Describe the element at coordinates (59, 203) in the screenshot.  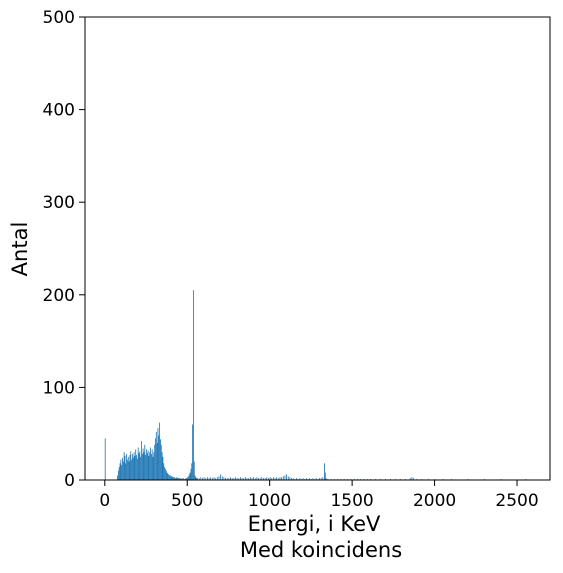
I see `y-tick-label: 300` at that location.